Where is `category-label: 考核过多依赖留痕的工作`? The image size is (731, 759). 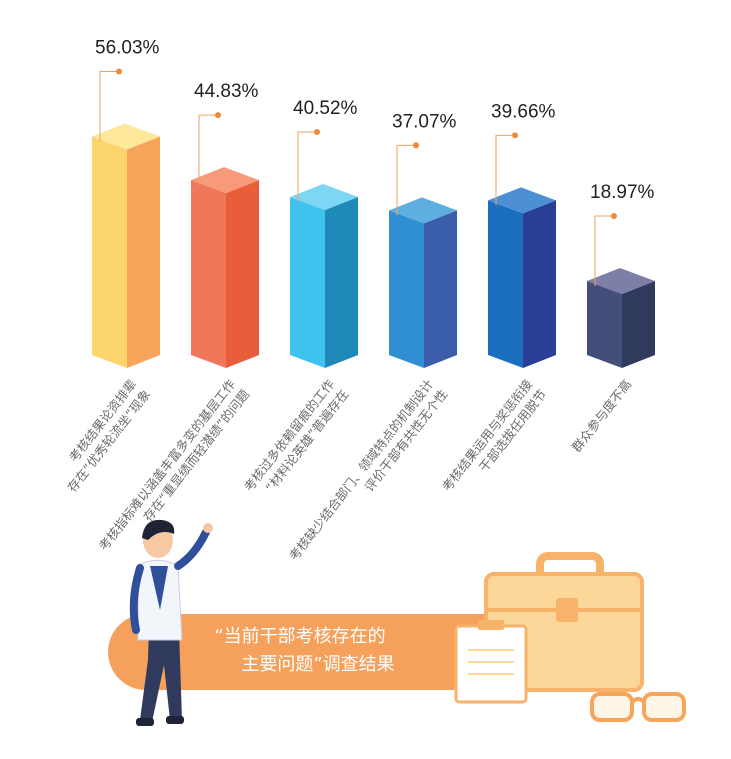
category-label: 考核过多依赖留痕的工作 is located at coordinates (289, 435).